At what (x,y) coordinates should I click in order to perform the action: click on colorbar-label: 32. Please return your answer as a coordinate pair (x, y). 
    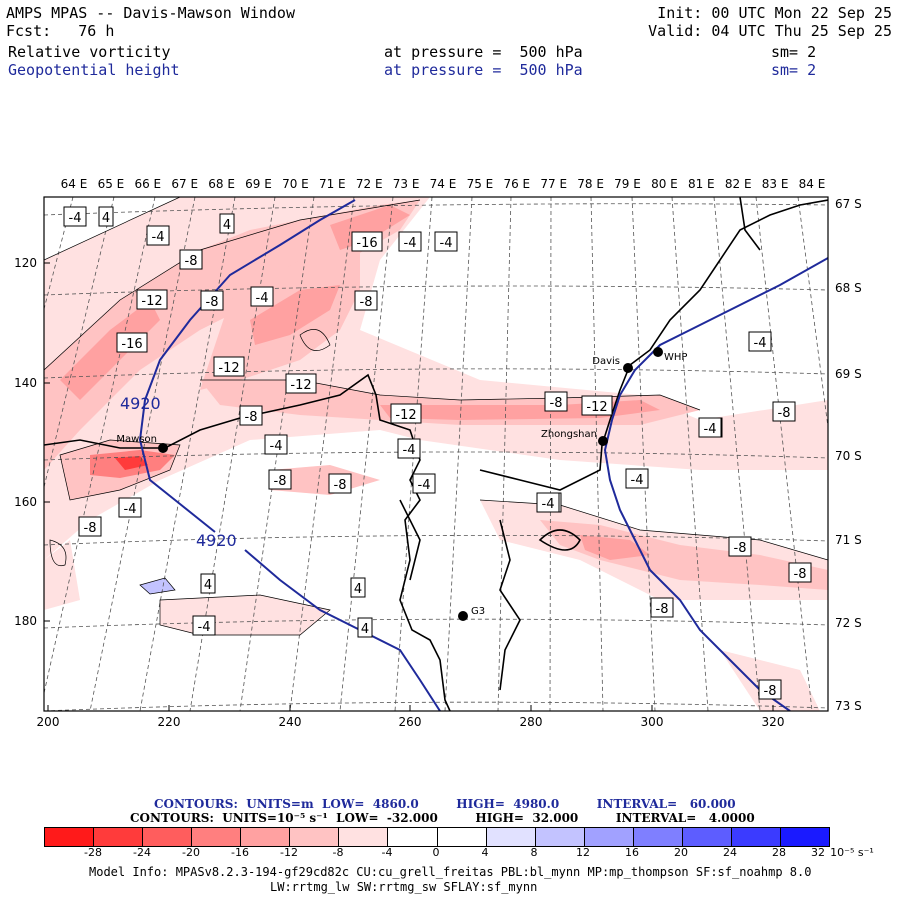
    Looking at the image, I should click on (818, 852).